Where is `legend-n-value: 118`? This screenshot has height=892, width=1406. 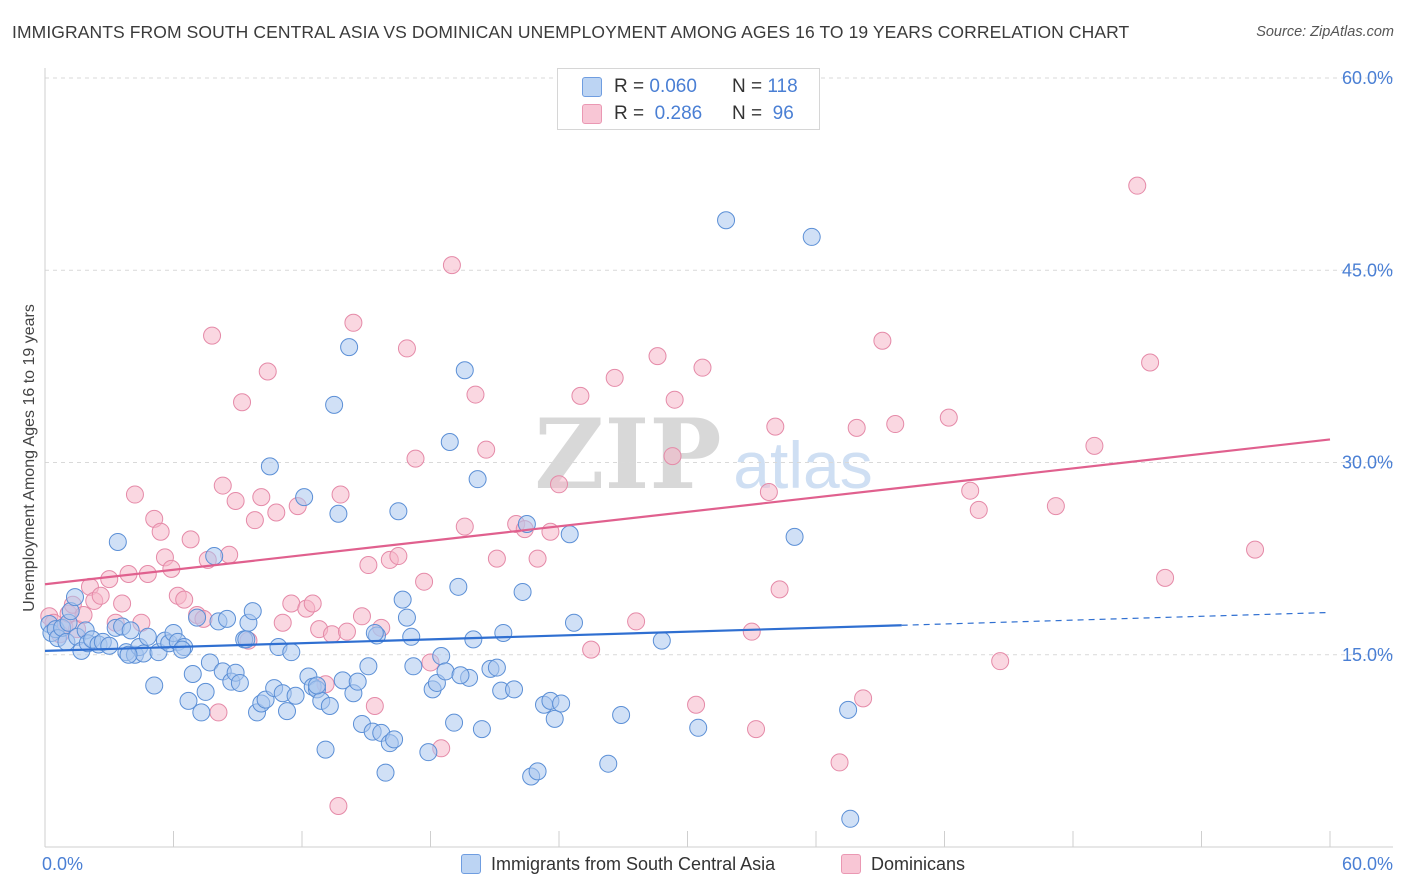
legend-n-value: 118 is located at coordinates (782, 86).